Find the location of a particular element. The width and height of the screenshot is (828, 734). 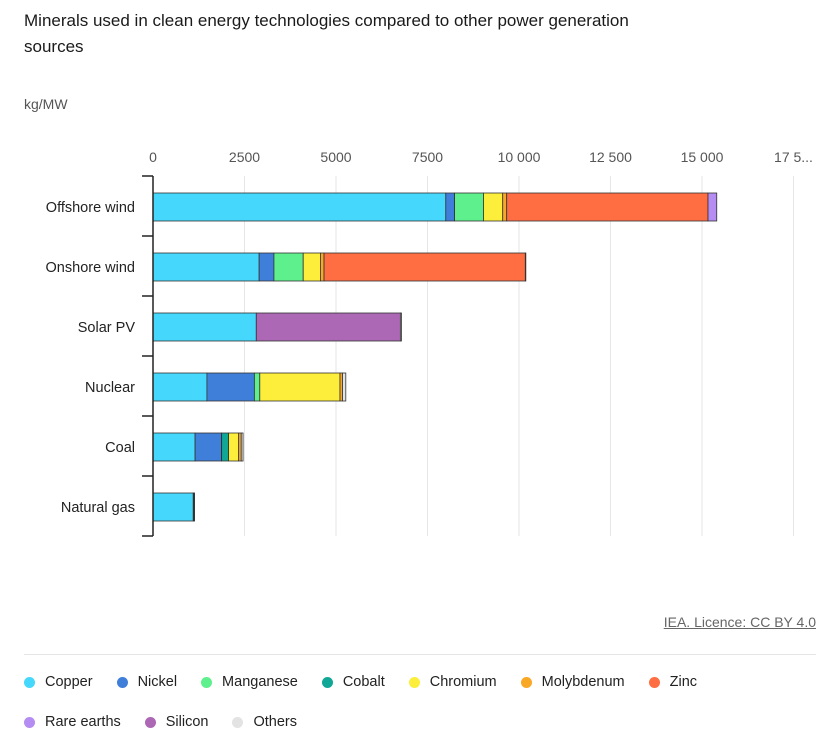

divider is located at coordinates (420, 654).